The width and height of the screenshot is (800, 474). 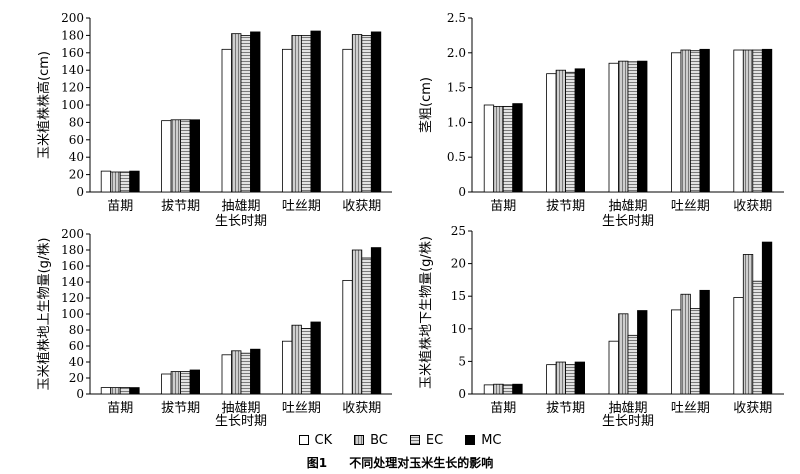 What do you see at coordinates (76, 122) in the screenshot?
I see `y-tick-label: 80` at bounding box center [76, 122].